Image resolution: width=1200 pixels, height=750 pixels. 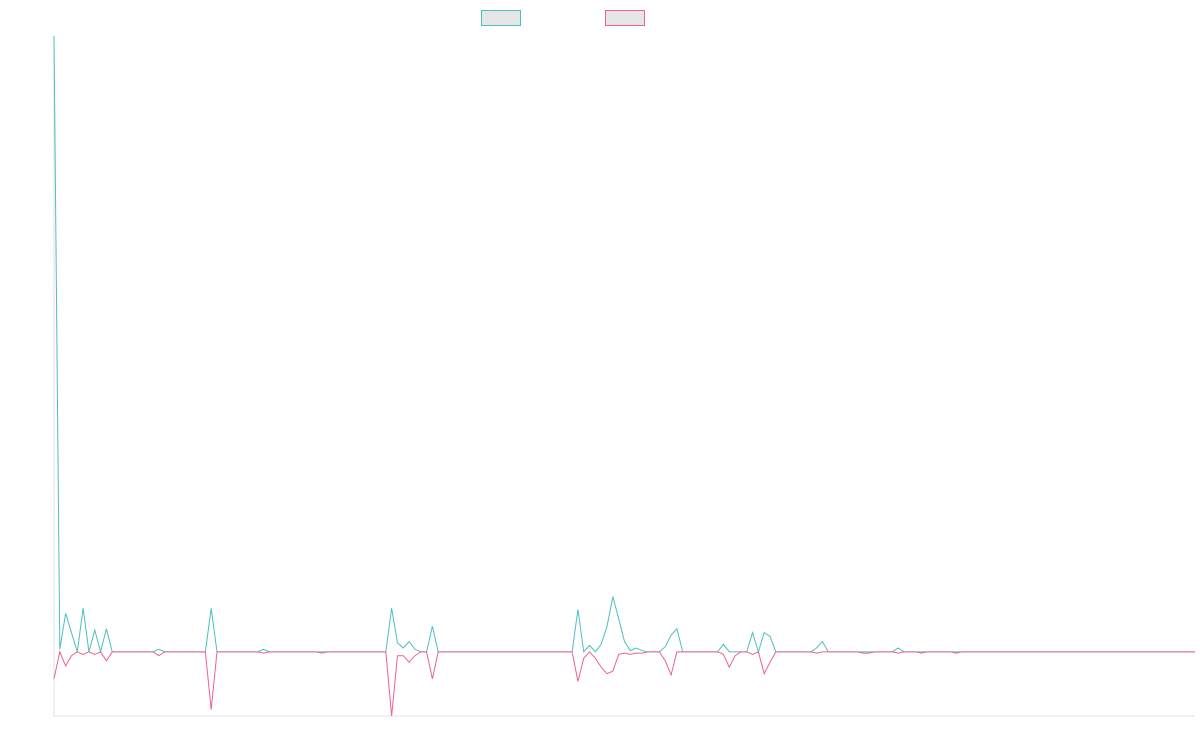 I want to click on legend, so click(x=563, y=18).